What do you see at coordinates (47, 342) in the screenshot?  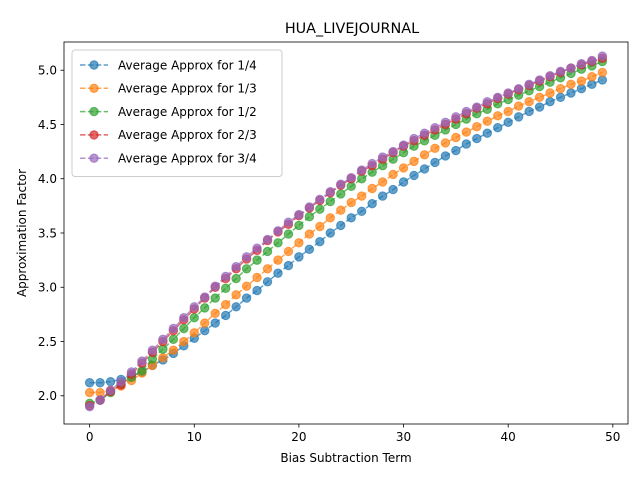 I see `y-tick-label: 2.5` at bounding box center [47, 342].